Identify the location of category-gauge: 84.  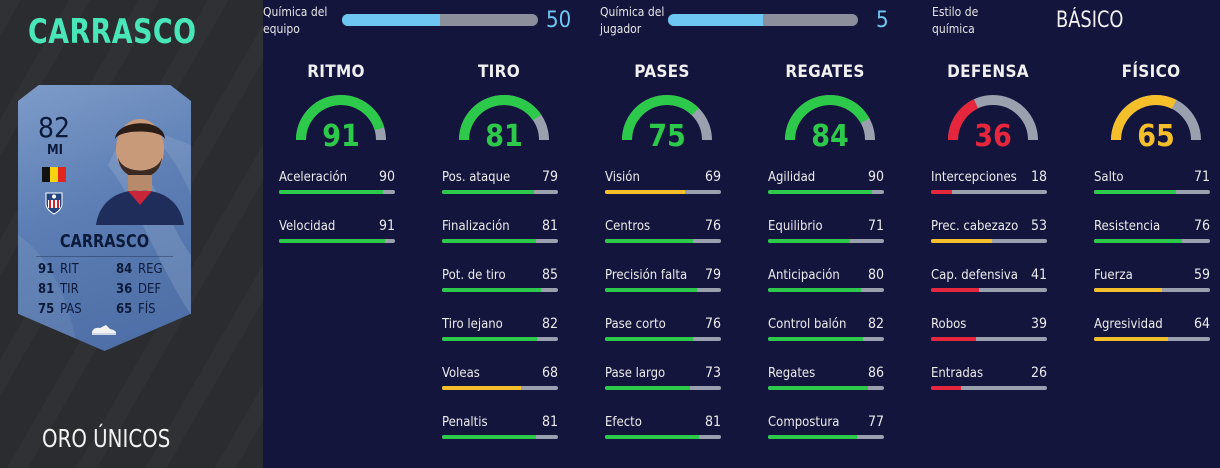
(830, 122).